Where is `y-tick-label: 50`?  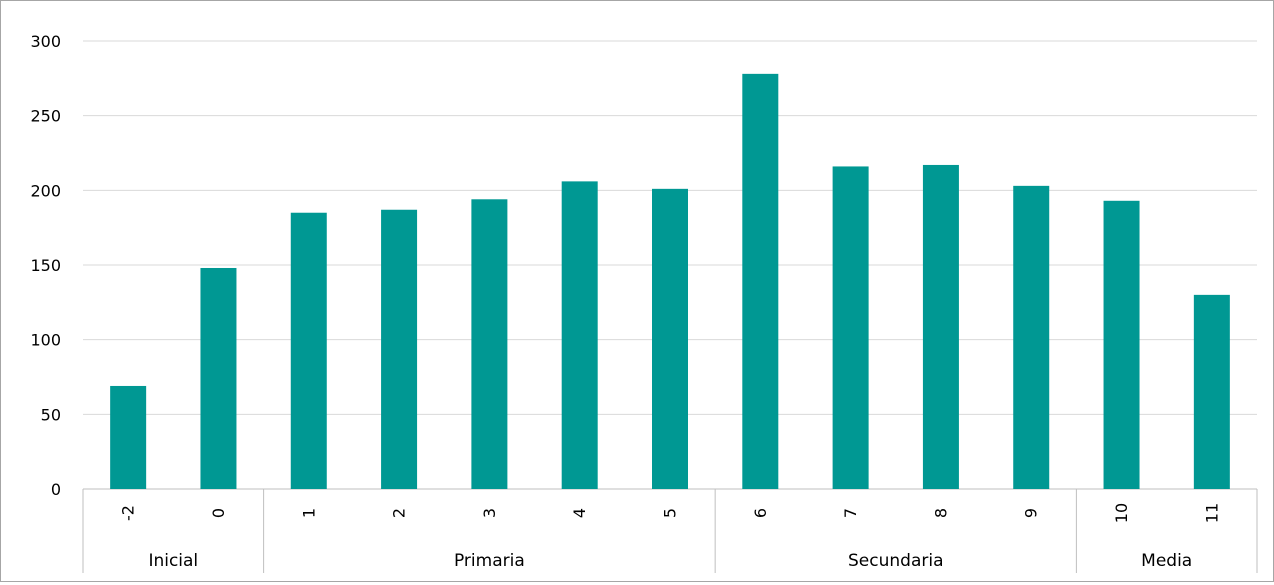
y-tick-label: 50 is located at coordinates (51, 414).